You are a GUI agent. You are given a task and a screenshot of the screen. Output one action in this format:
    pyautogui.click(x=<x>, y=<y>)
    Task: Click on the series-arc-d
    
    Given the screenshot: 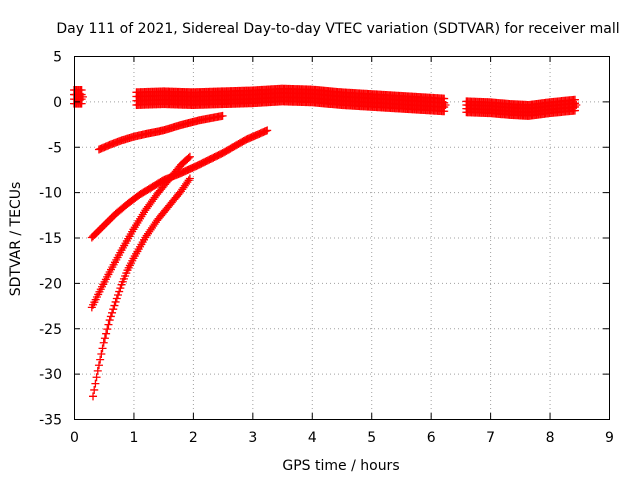 What is the action you would take?
    pyautogui.click(x=141, y=287)
    